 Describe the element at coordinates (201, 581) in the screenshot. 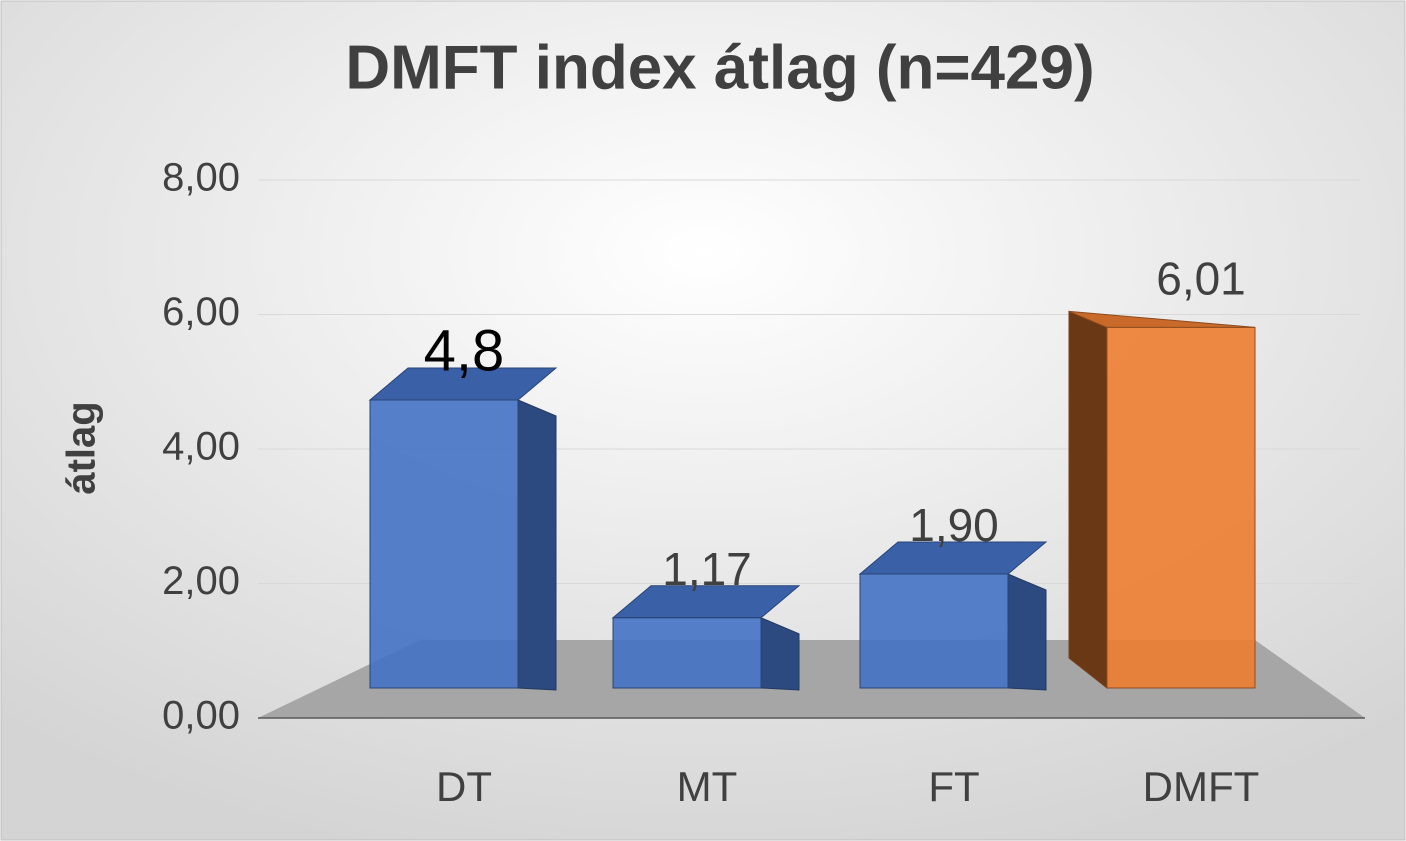

I see `y-tick-label: 2,00` at that location.